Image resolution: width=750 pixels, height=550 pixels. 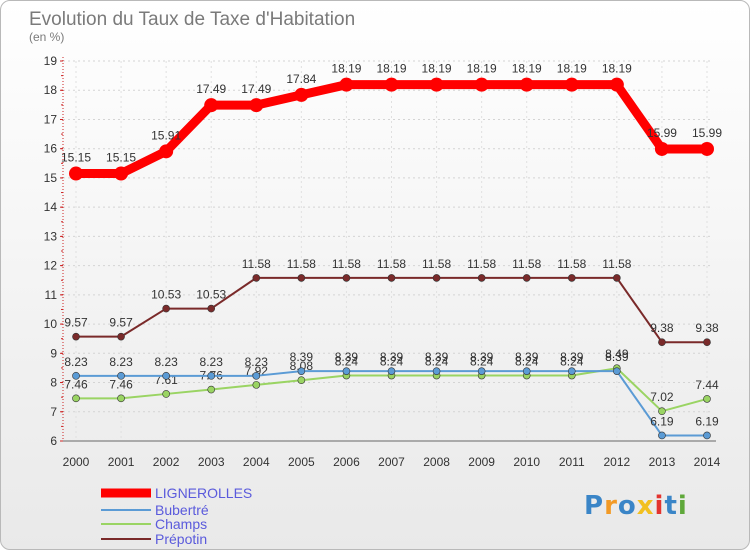 What do you see at coordinates (46, 37) in the screenshot?
I see `y-unit-label: (en %)` at bounding box center [46, 37].